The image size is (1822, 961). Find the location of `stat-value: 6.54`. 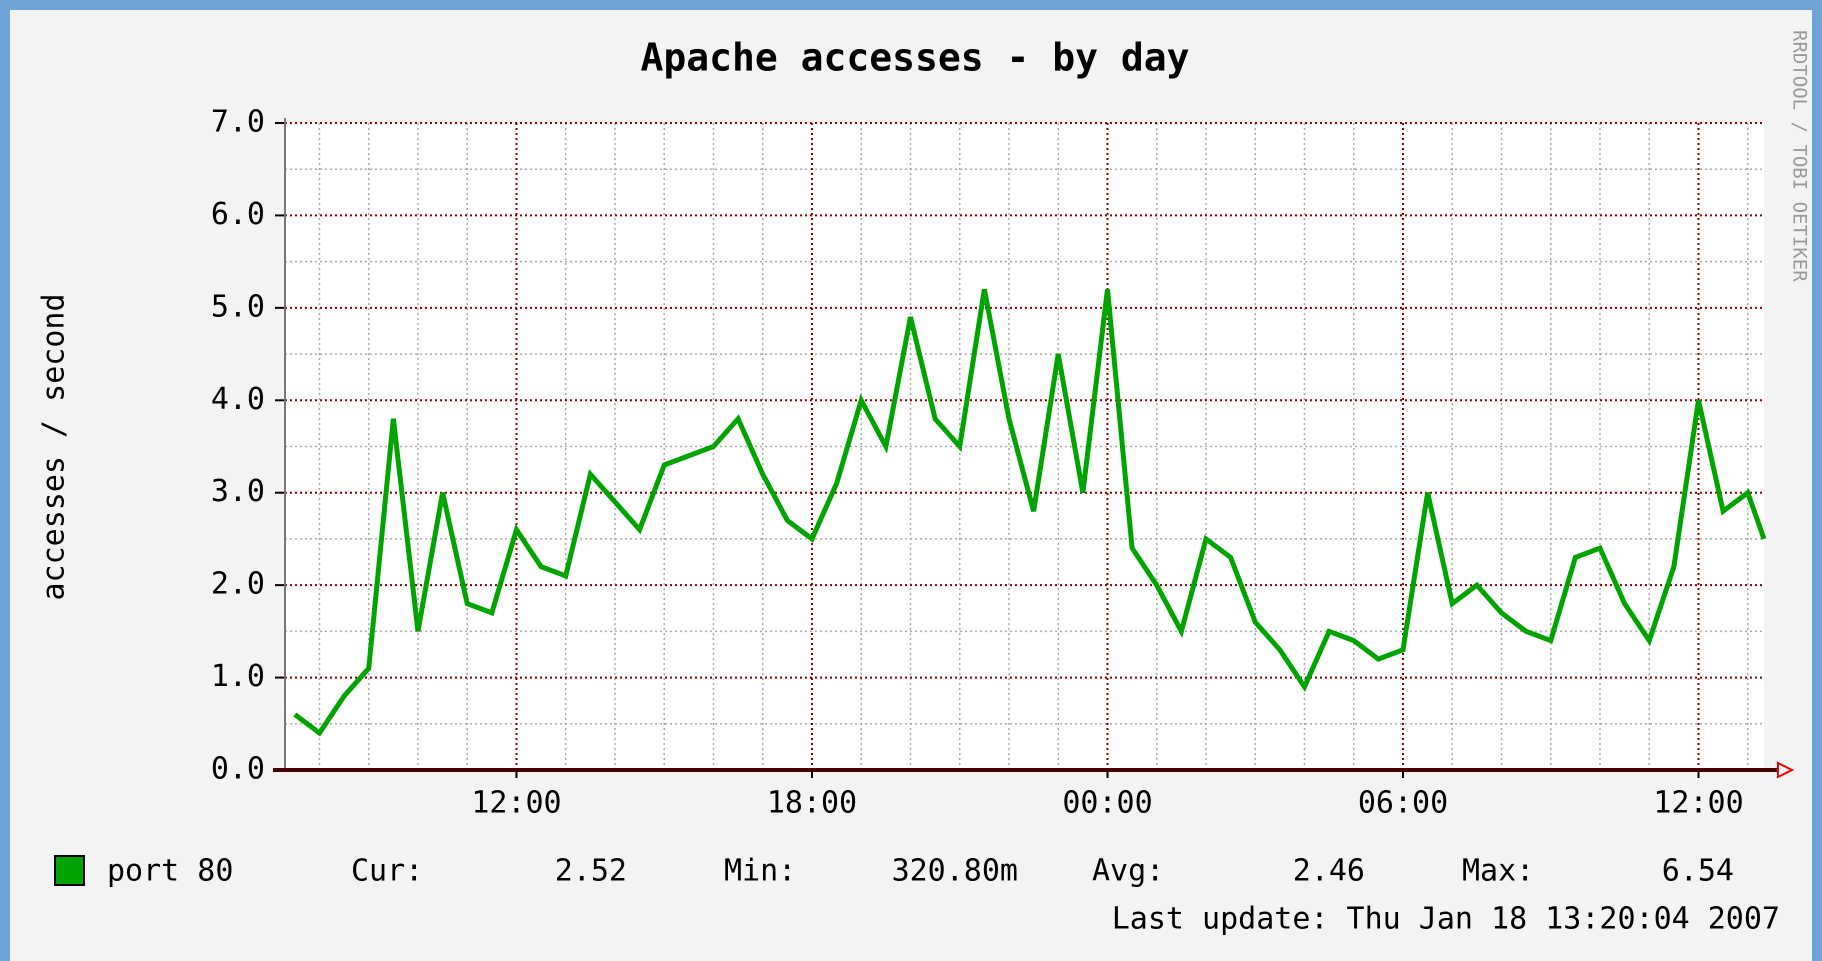

stat-value: 6.54 is located at coordinates (1698, 871).